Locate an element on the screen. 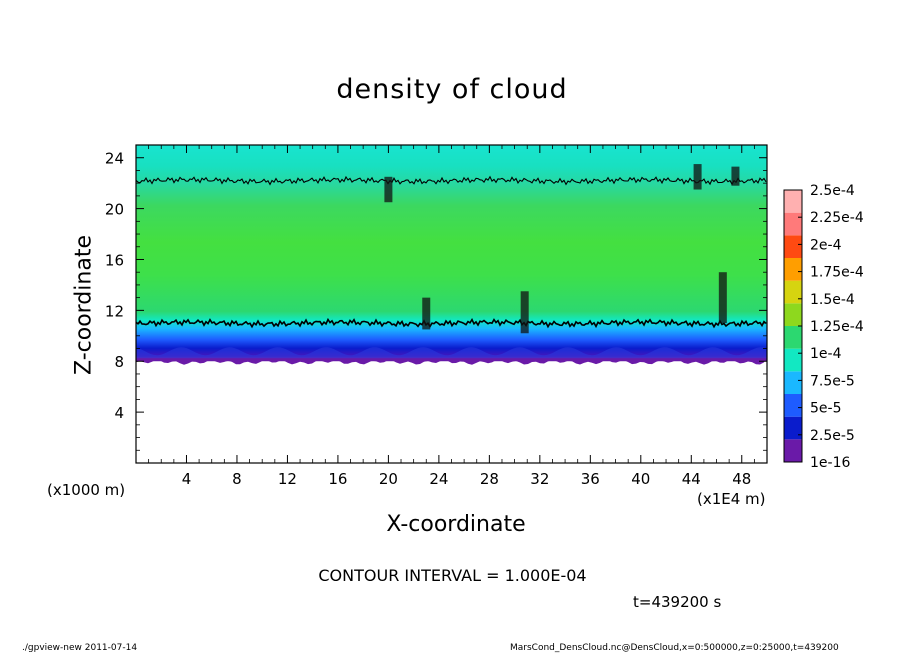 The height and width of the screenshot is (654, 904). x-tick-label: 48 is located at coordinates (741, 479).